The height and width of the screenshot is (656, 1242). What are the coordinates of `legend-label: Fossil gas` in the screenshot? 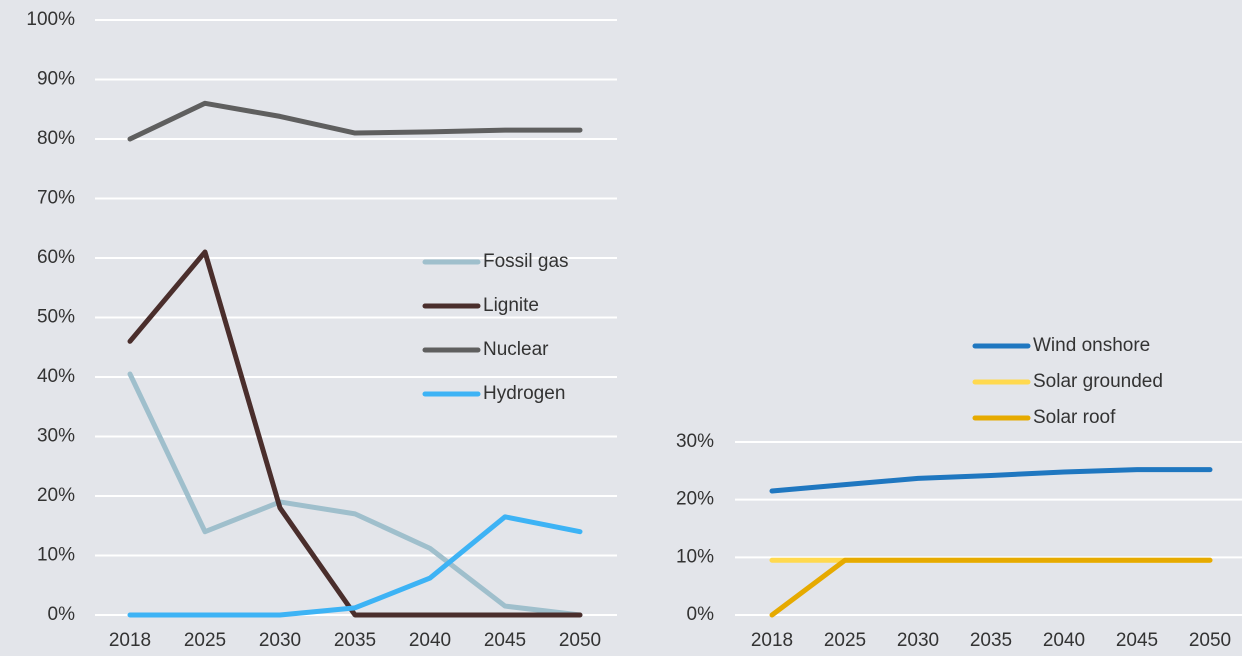 It's located at (526, 261).